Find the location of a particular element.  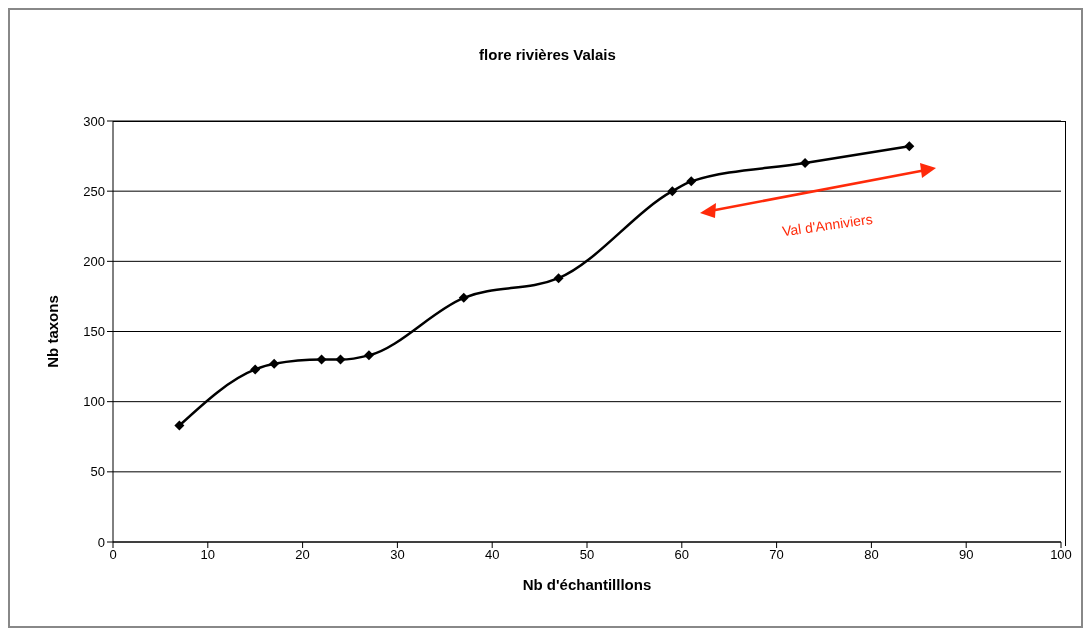

x-axis-title: Nb d'échantilllons is located at coordinates (587, 584).